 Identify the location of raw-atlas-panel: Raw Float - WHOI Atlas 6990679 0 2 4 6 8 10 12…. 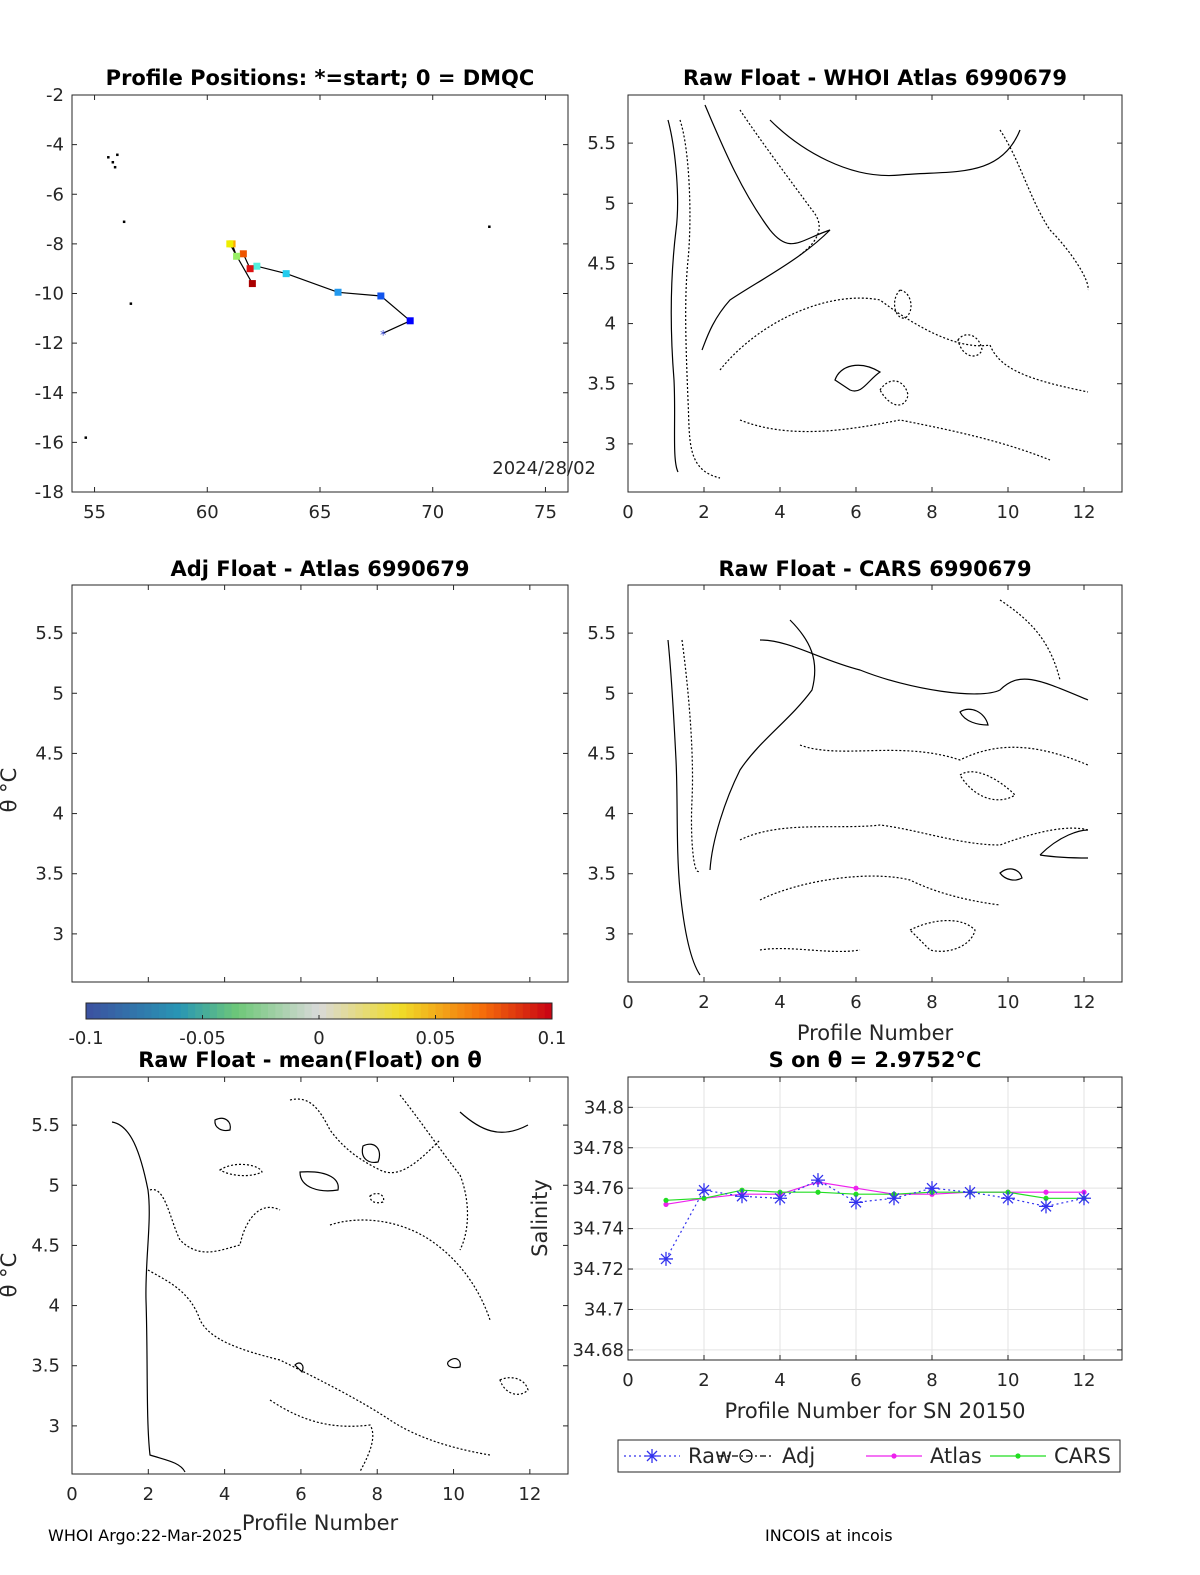
(855, 294).